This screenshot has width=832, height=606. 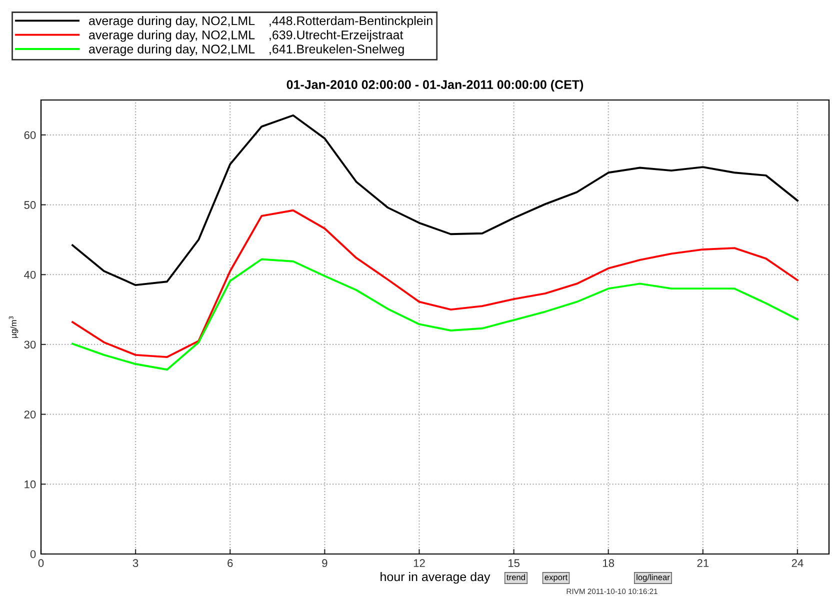 What do you see at coordinates (13, 327) in the screenshot?
I see `y-axis-title: µg/m$^{3}$` at bounding box center [13, 327].